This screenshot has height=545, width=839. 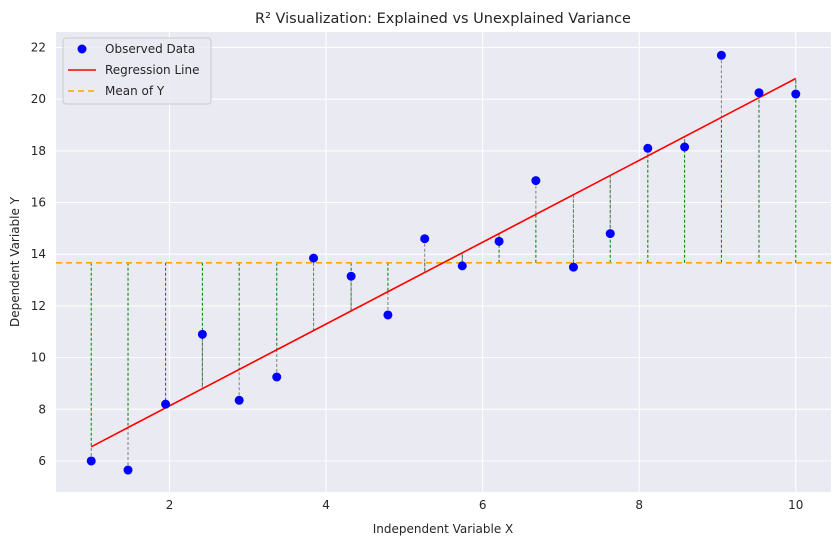 I want to click on y-tick-label: 20, so click(x=38, y=99).